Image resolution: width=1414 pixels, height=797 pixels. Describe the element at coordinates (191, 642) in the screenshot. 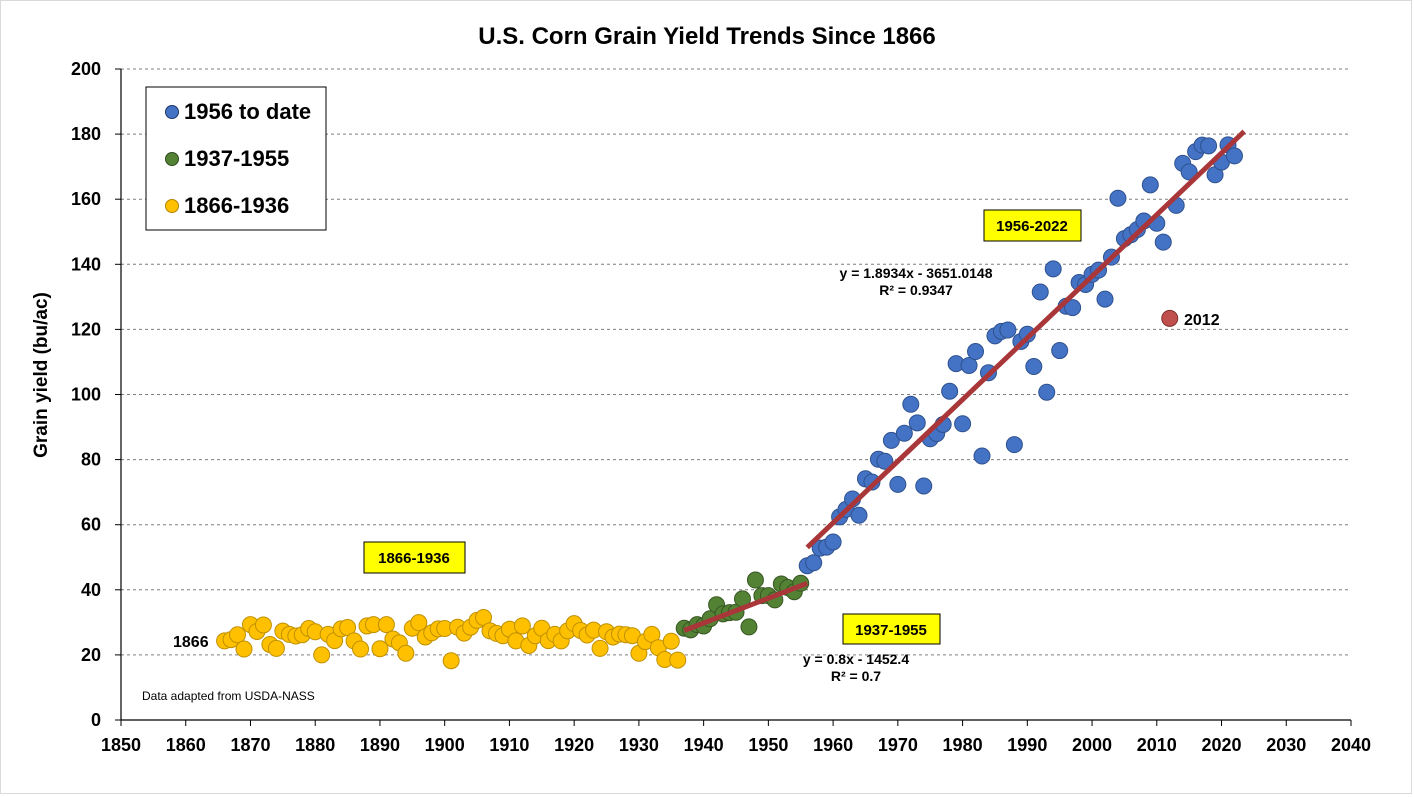

I see `label-1866: 1866` at that location.